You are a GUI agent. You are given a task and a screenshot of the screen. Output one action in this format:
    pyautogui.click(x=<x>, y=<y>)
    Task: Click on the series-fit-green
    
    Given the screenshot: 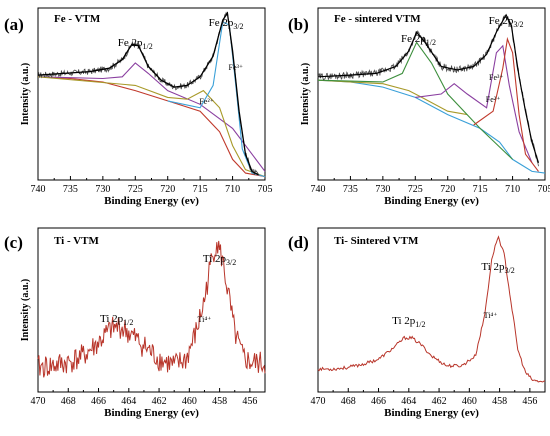 What is the action you would take?
    pyautogui.click(x=415, y=100)
    